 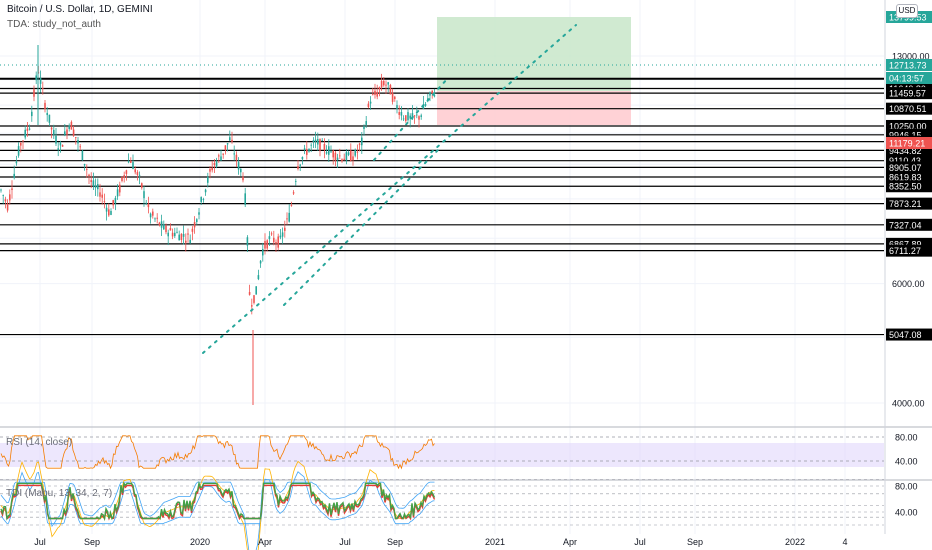 What do you see at coordinates (909, 93) in the screenshot?
I see `level-label: 11459.57` at bounding box center [909, 93].